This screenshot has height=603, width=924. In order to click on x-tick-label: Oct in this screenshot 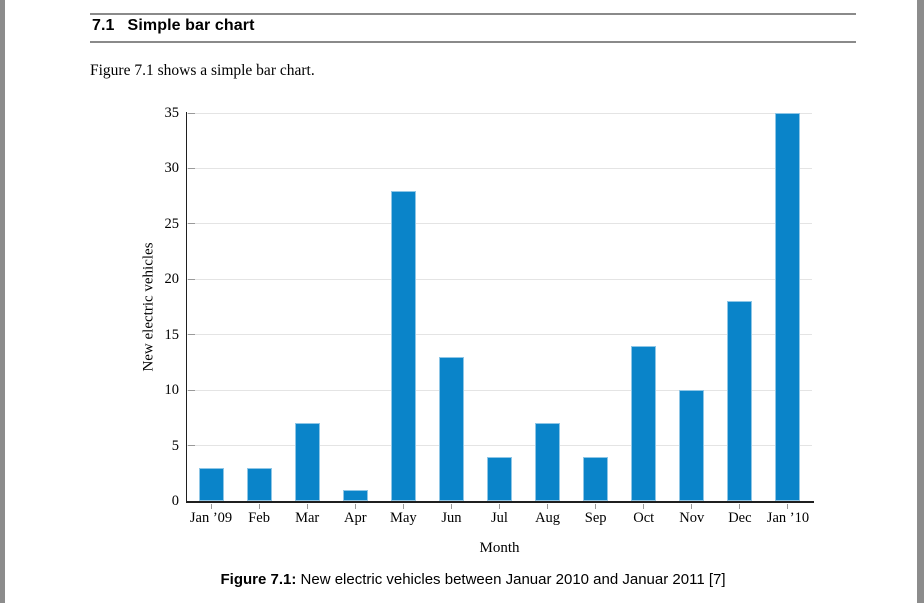, I will do `click(644, 518)`.